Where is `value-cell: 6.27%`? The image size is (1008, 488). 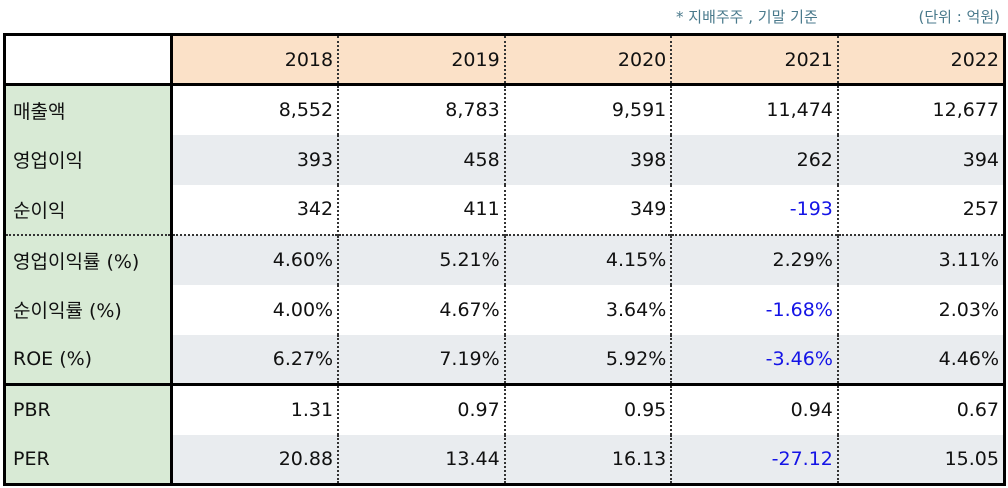 value-cell: 6.27% is located at coordinates (255, 359).